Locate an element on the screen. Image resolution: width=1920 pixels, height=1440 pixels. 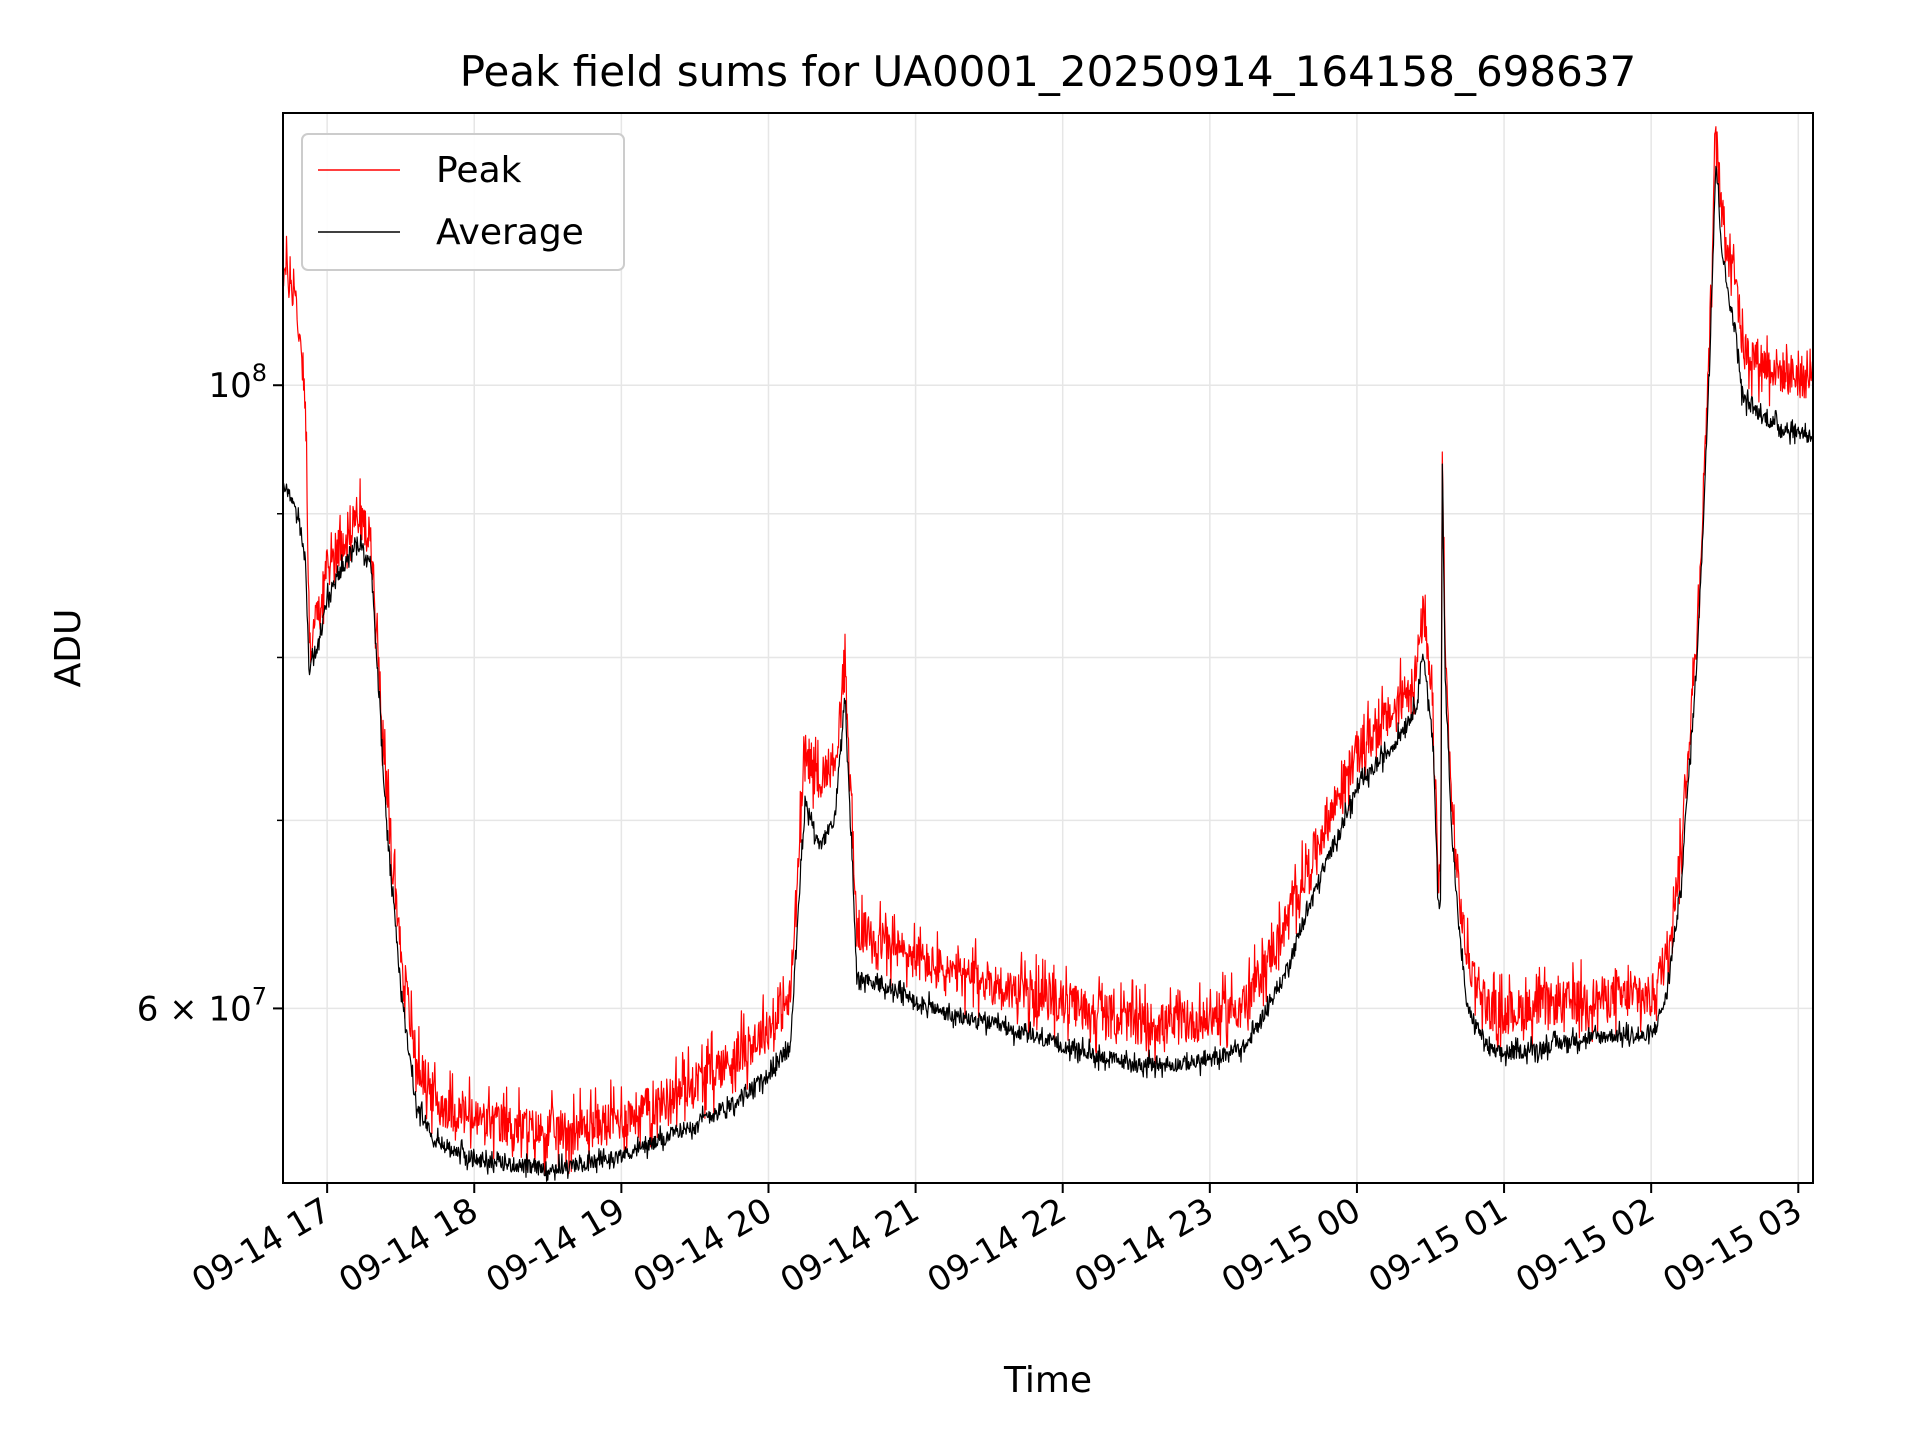
legend-box is located at coordinates (463, 202).